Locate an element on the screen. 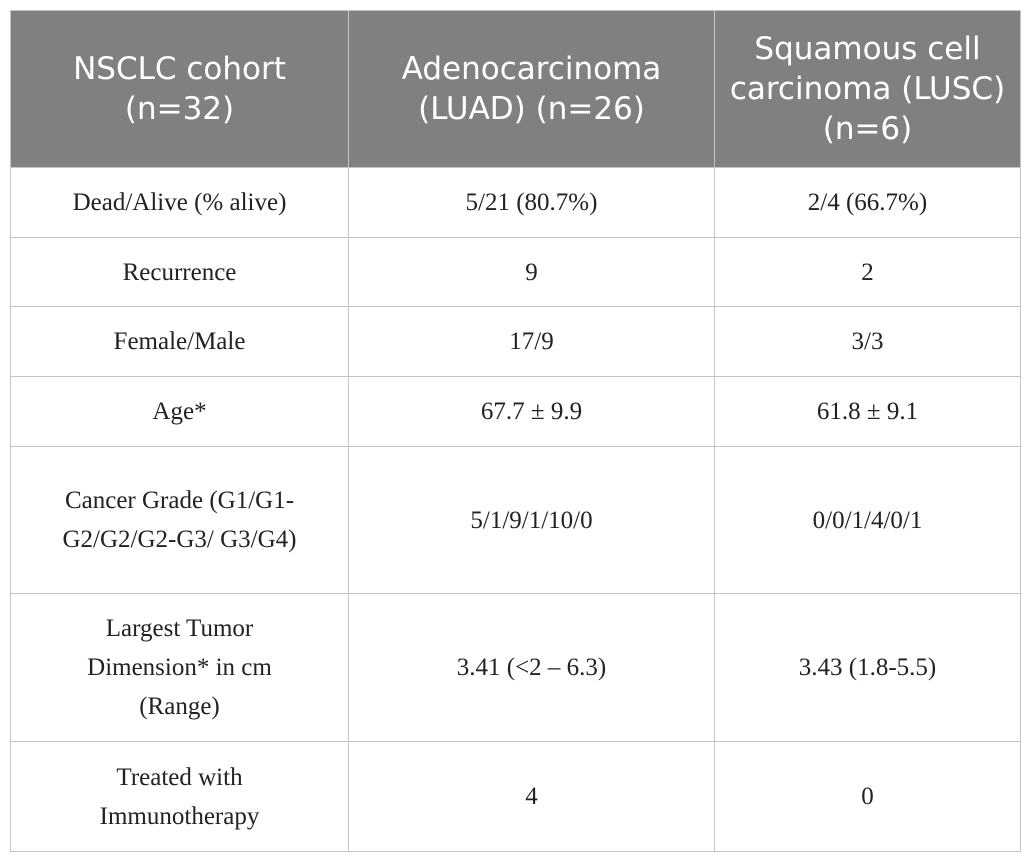 Image resolution: width=1025 pixels, height=861 pixels. row-label: Female/Male is located at coordinates (179, 341).